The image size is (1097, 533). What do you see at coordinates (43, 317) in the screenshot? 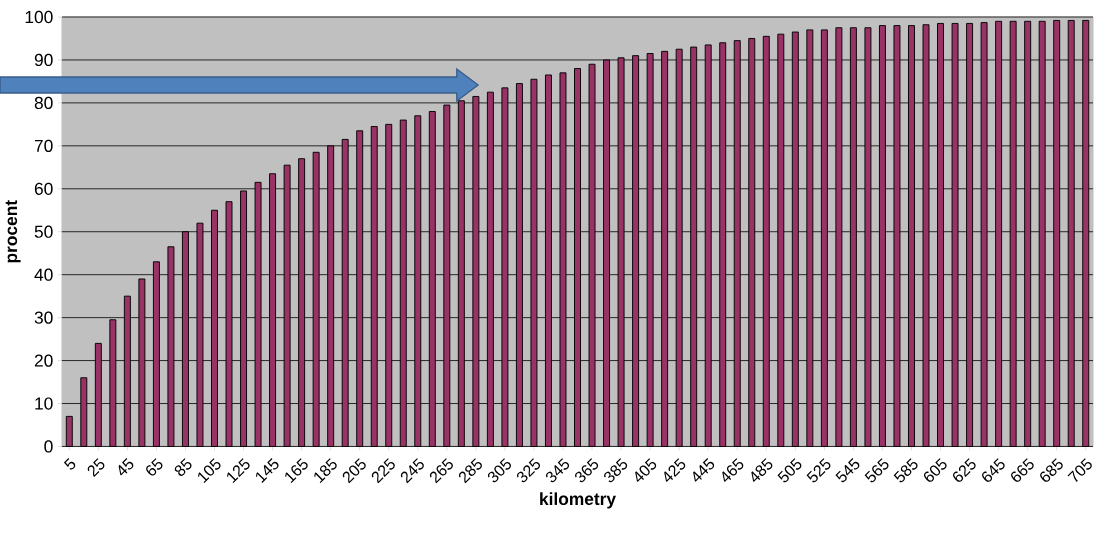
I see `y-tick-label: 30` at bounding box center [43, 317].